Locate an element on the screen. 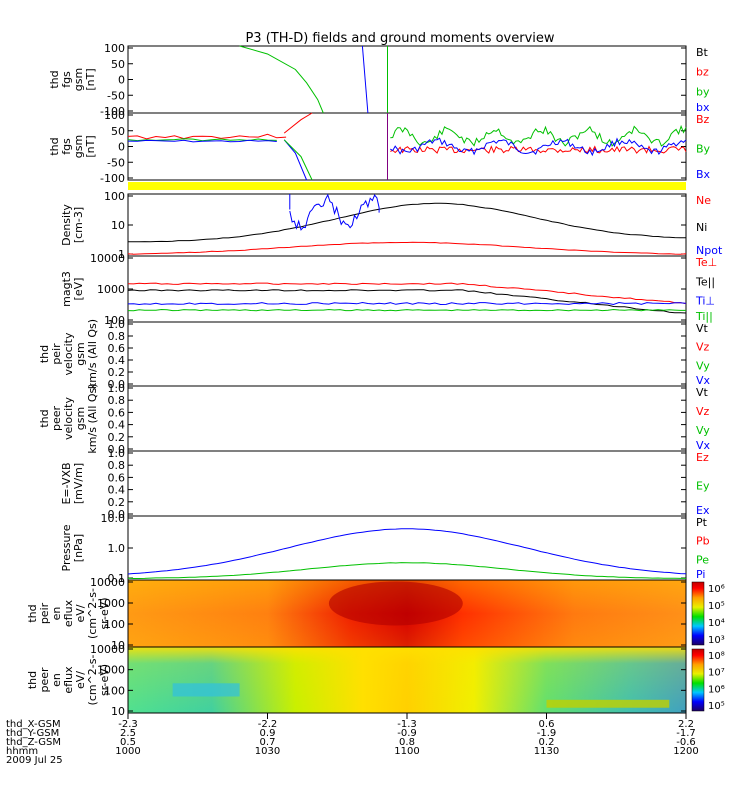  trace-bz-late is located at coordinates (538, 149).